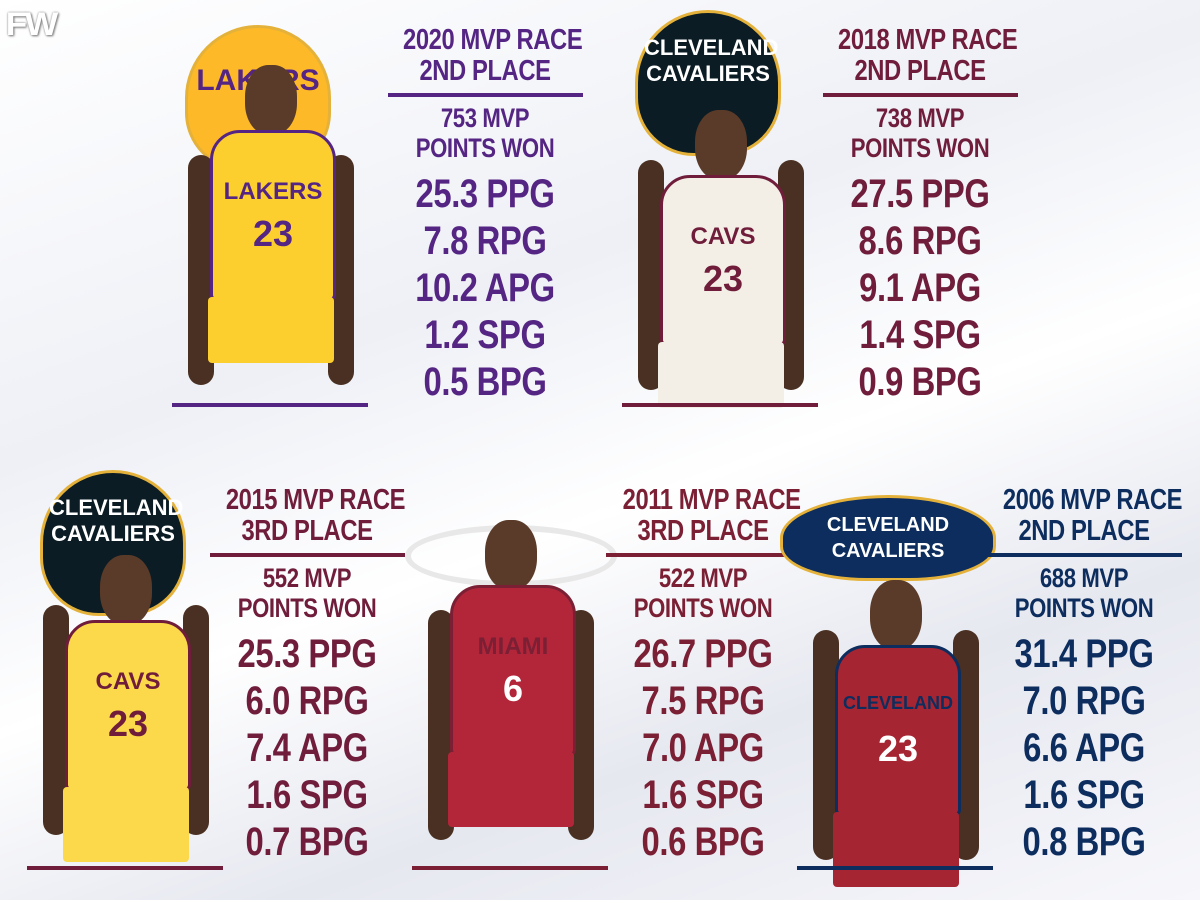 The height and width of the screenshot is (900, 1200). I want to click on mvp-points: 688 MVP, so click(1084, 578).